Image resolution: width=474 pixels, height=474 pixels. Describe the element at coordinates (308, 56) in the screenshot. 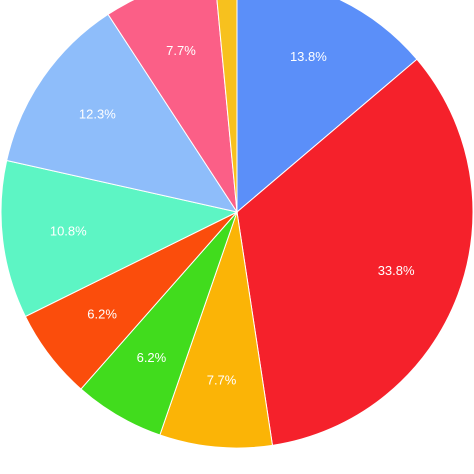

I see `slice-label: 13.8%` at that location.